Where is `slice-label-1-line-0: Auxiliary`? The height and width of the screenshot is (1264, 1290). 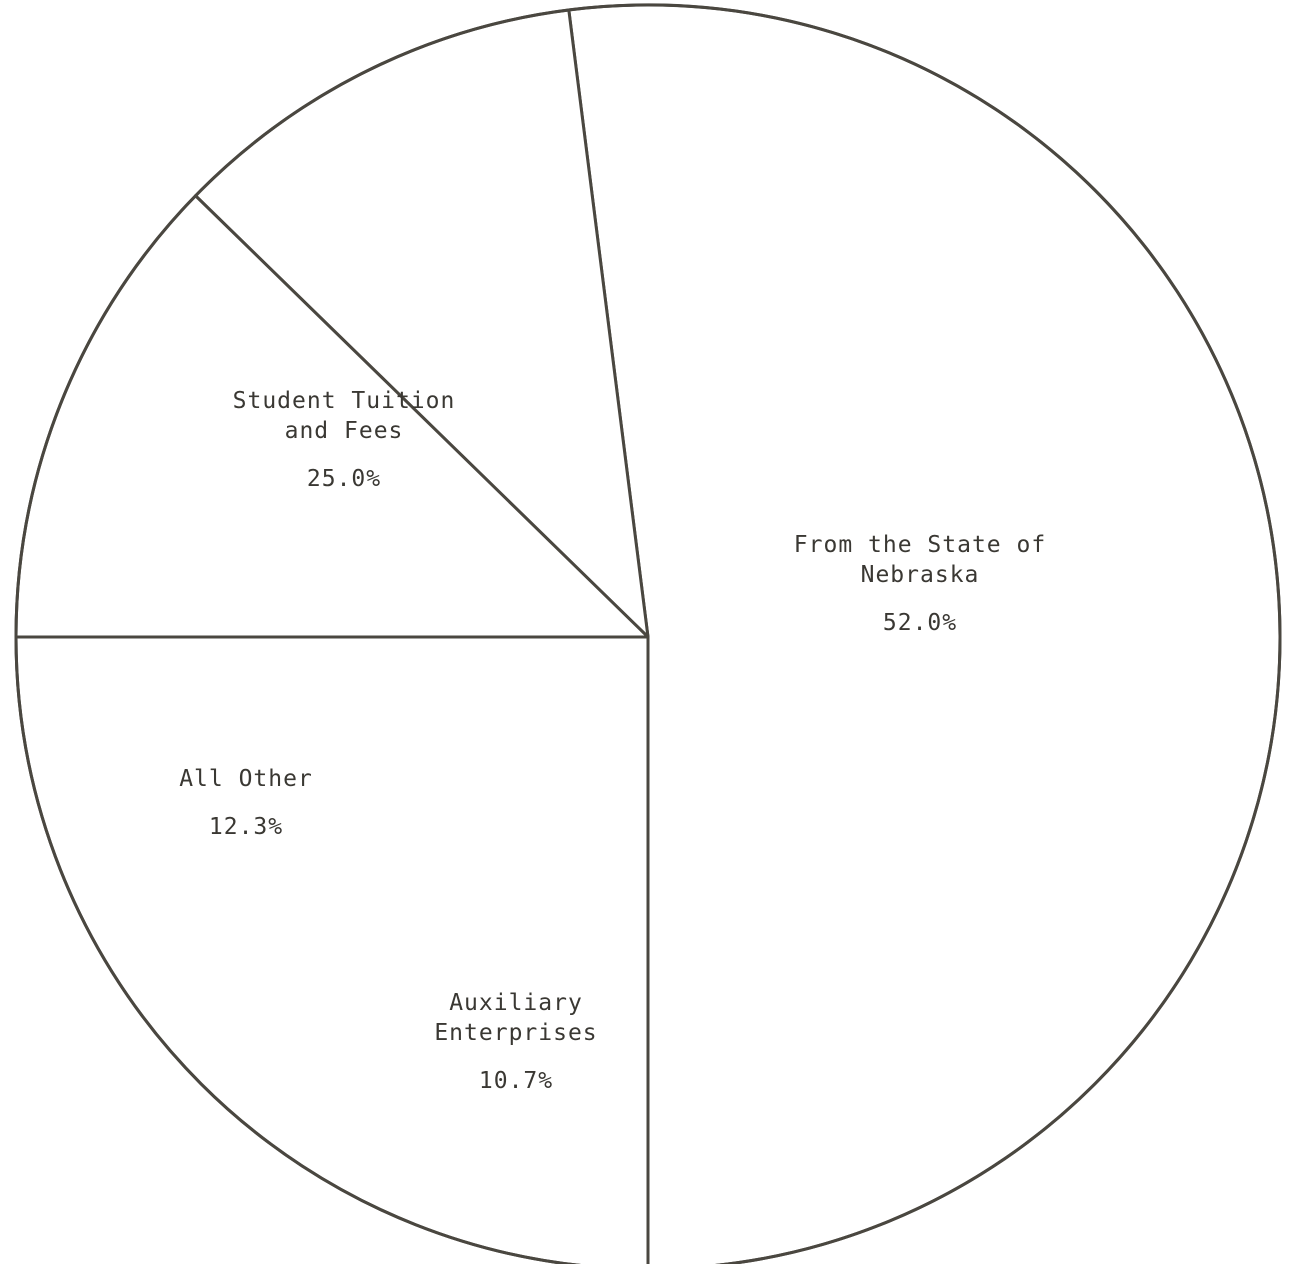
slice-label-1-line-0: Auxiliary is located at coordinates (516, 1003).